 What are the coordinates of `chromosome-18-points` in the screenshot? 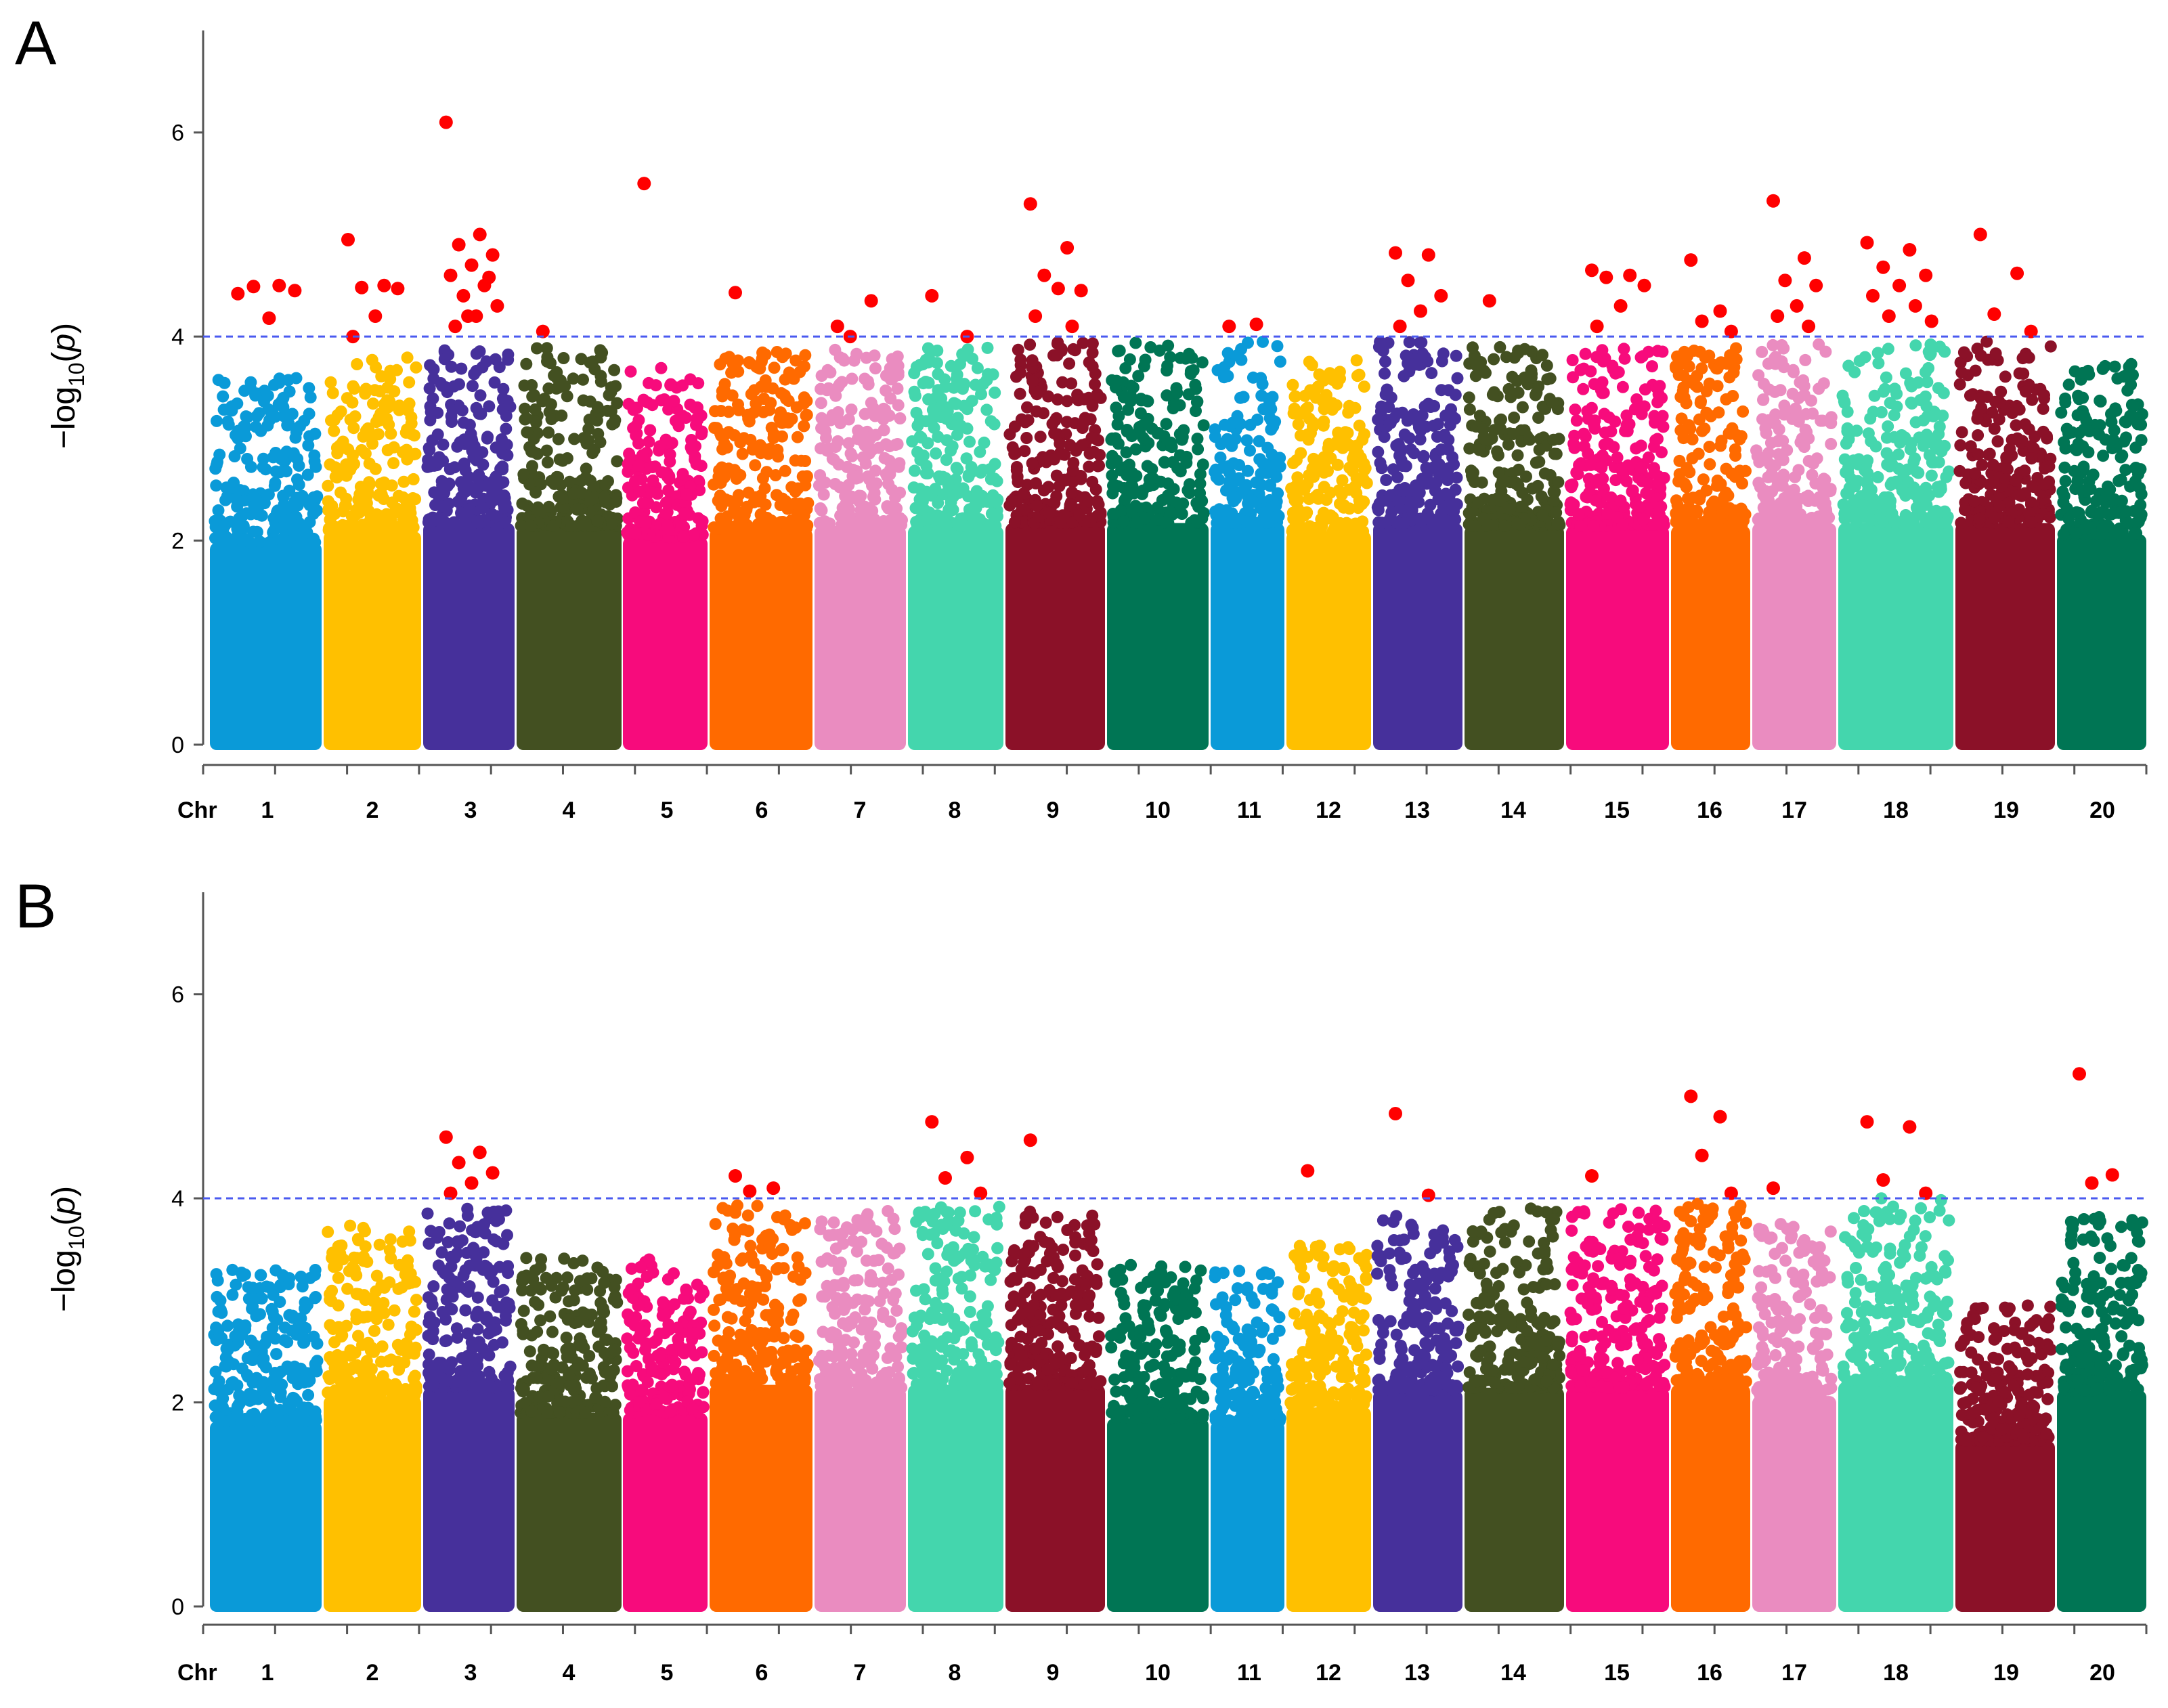 It's located at (1895, 493).